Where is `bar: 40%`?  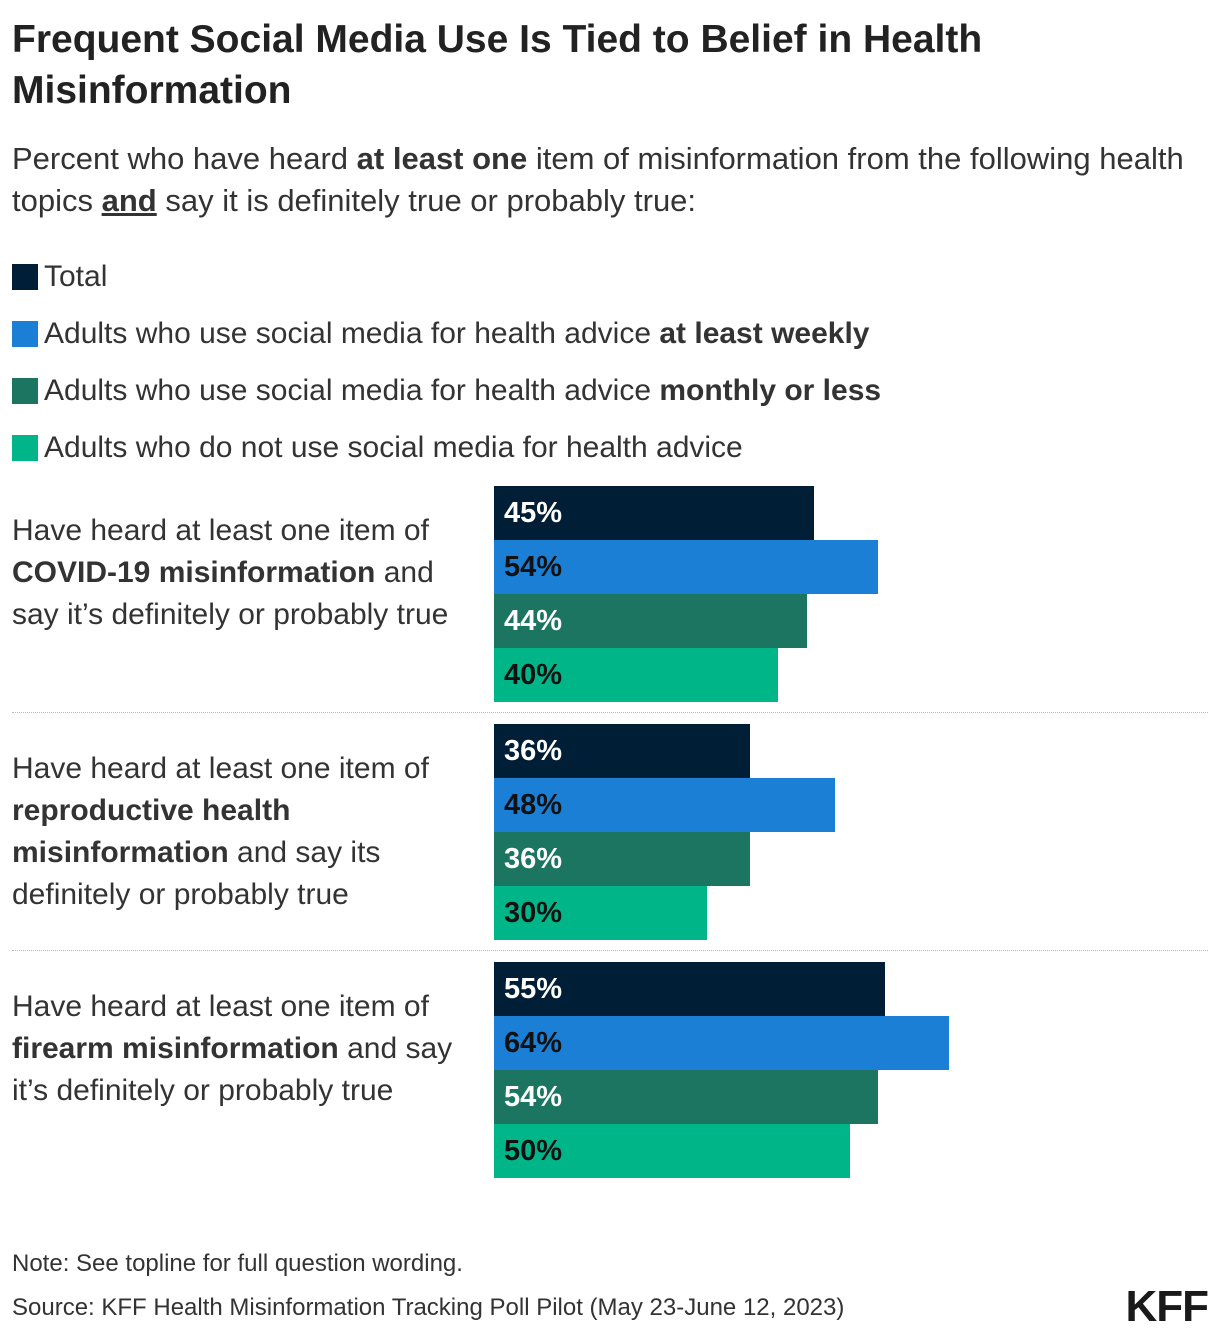
bar: 40% is located at coordinates (636, 675).